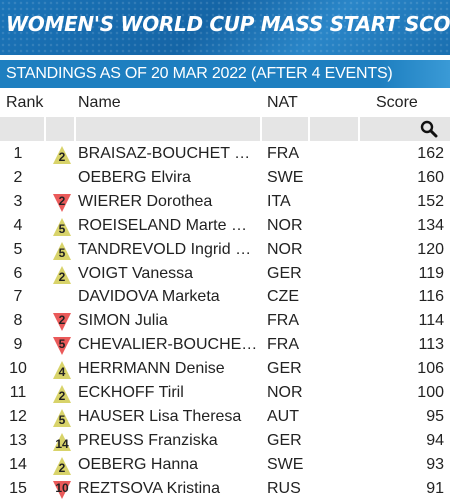 The image size is (450, 501). I want to click on table-row: 9 5 CHEVALIER-BOUCHET Anais FRA 113, so click(225, 346).